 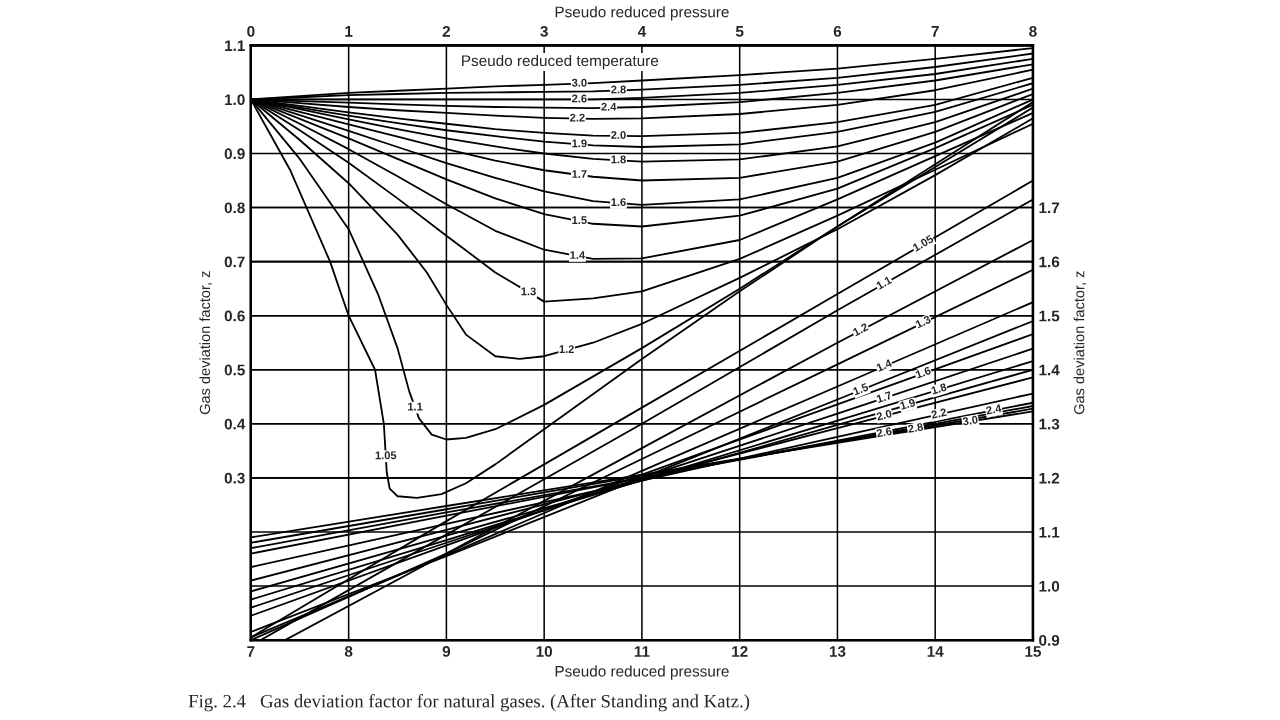 What do you see at coordinates (234, 262) in the screenshot?
I see `y-tick-label: 0.7` at bounding box center [234, 262].